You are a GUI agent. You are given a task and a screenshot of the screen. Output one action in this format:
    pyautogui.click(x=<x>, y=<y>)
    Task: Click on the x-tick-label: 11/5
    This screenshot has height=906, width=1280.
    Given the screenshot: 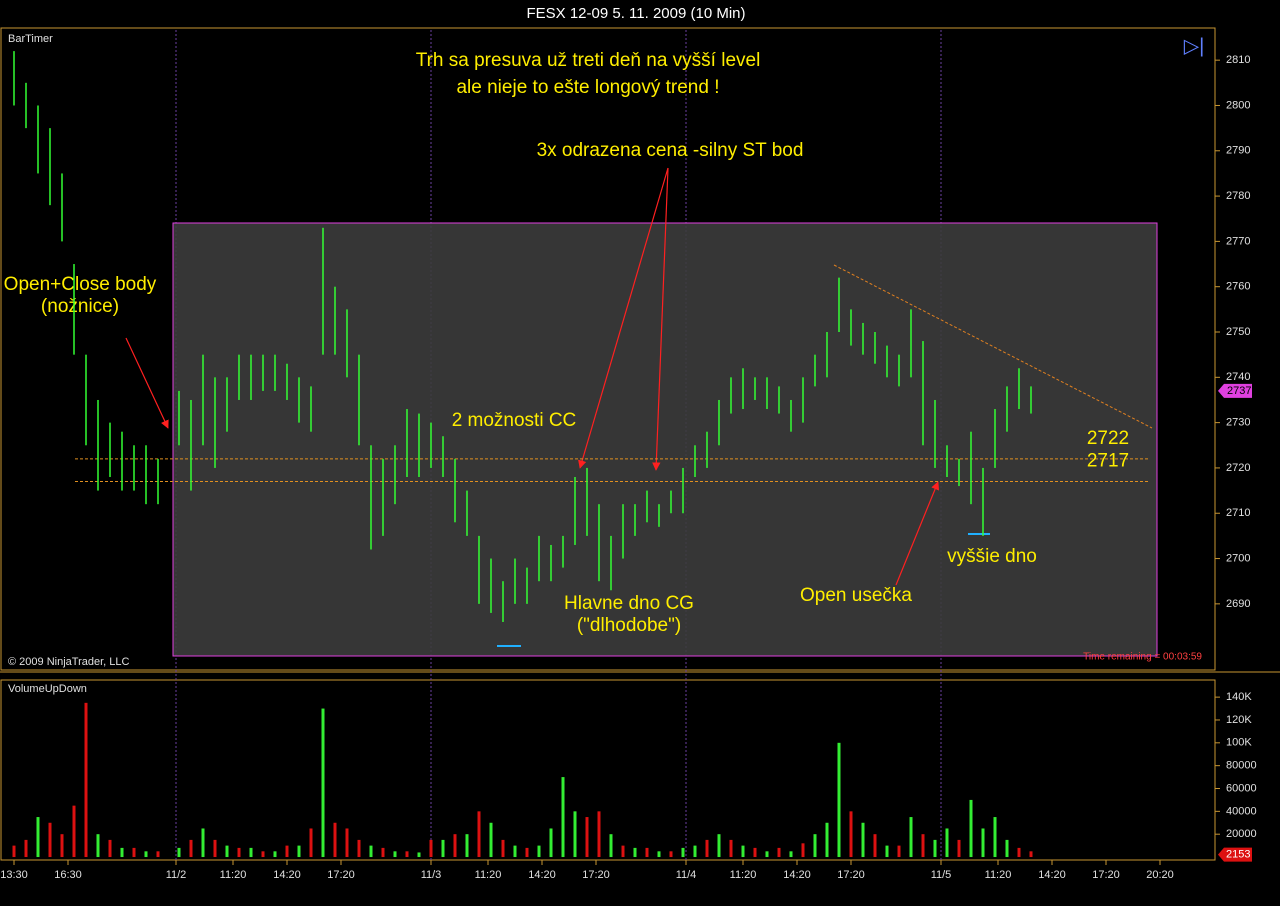 What is the action you would take?
    pyautogui.click(x=941, y=875)
    